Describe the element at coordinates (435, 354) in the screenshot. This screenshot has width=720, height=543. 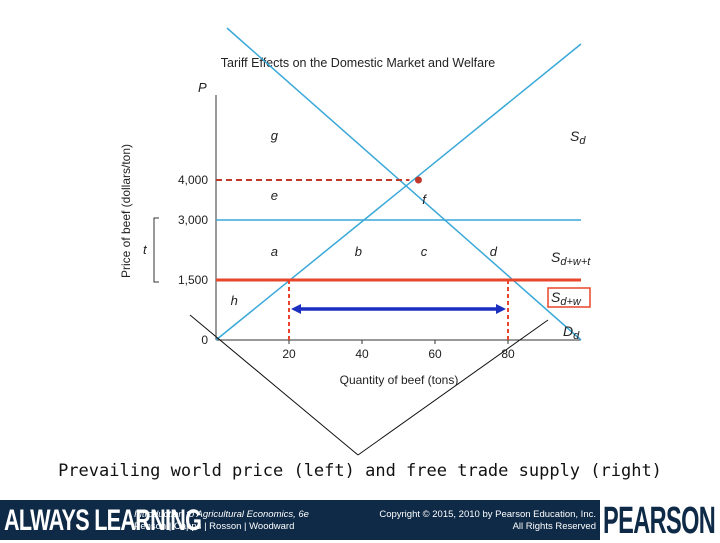
I see `x-tick-label: 60` at that location.